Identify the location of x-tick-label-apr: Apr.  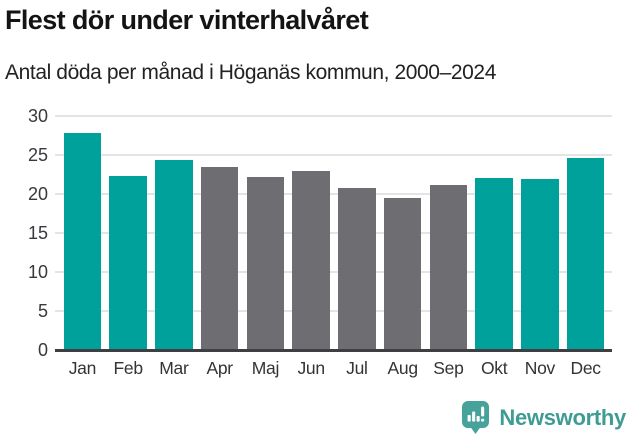
(219, 368).